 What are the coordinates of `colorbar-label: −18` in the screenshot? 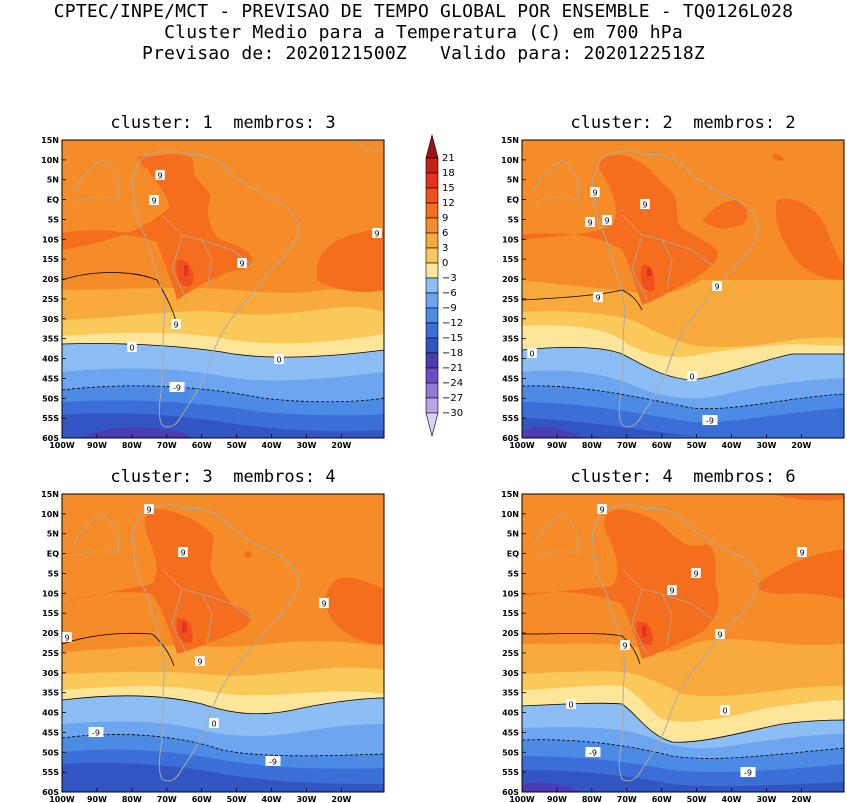 It's located at (452, 353).